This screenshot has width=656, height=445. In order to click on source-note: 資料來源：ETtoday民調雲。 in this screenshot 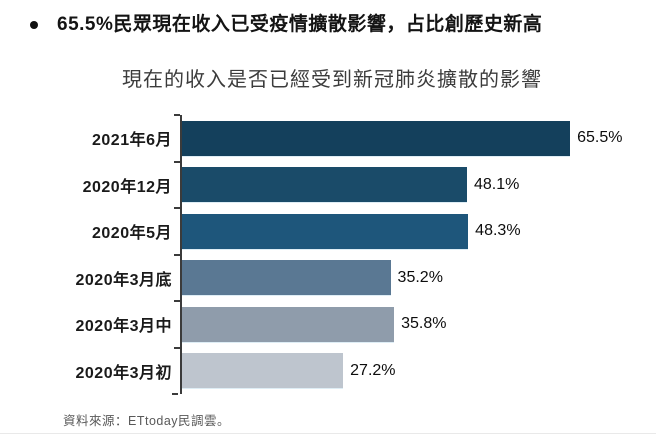, I will do `click(147, 421)`.